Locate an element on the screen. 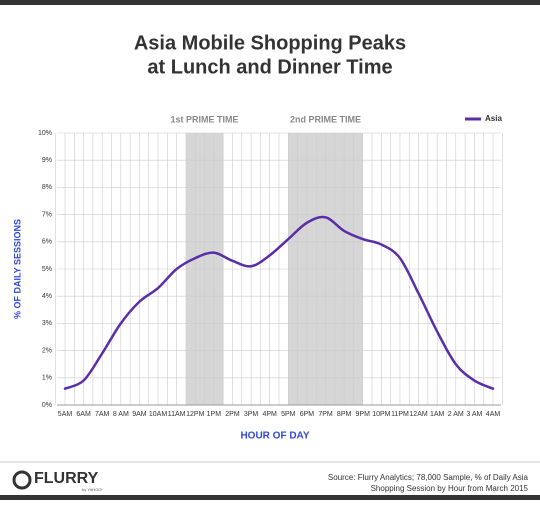 This screenshot has width=540, height=505. logo-sub: by YAHOO! is located at coordinates (92, 489).